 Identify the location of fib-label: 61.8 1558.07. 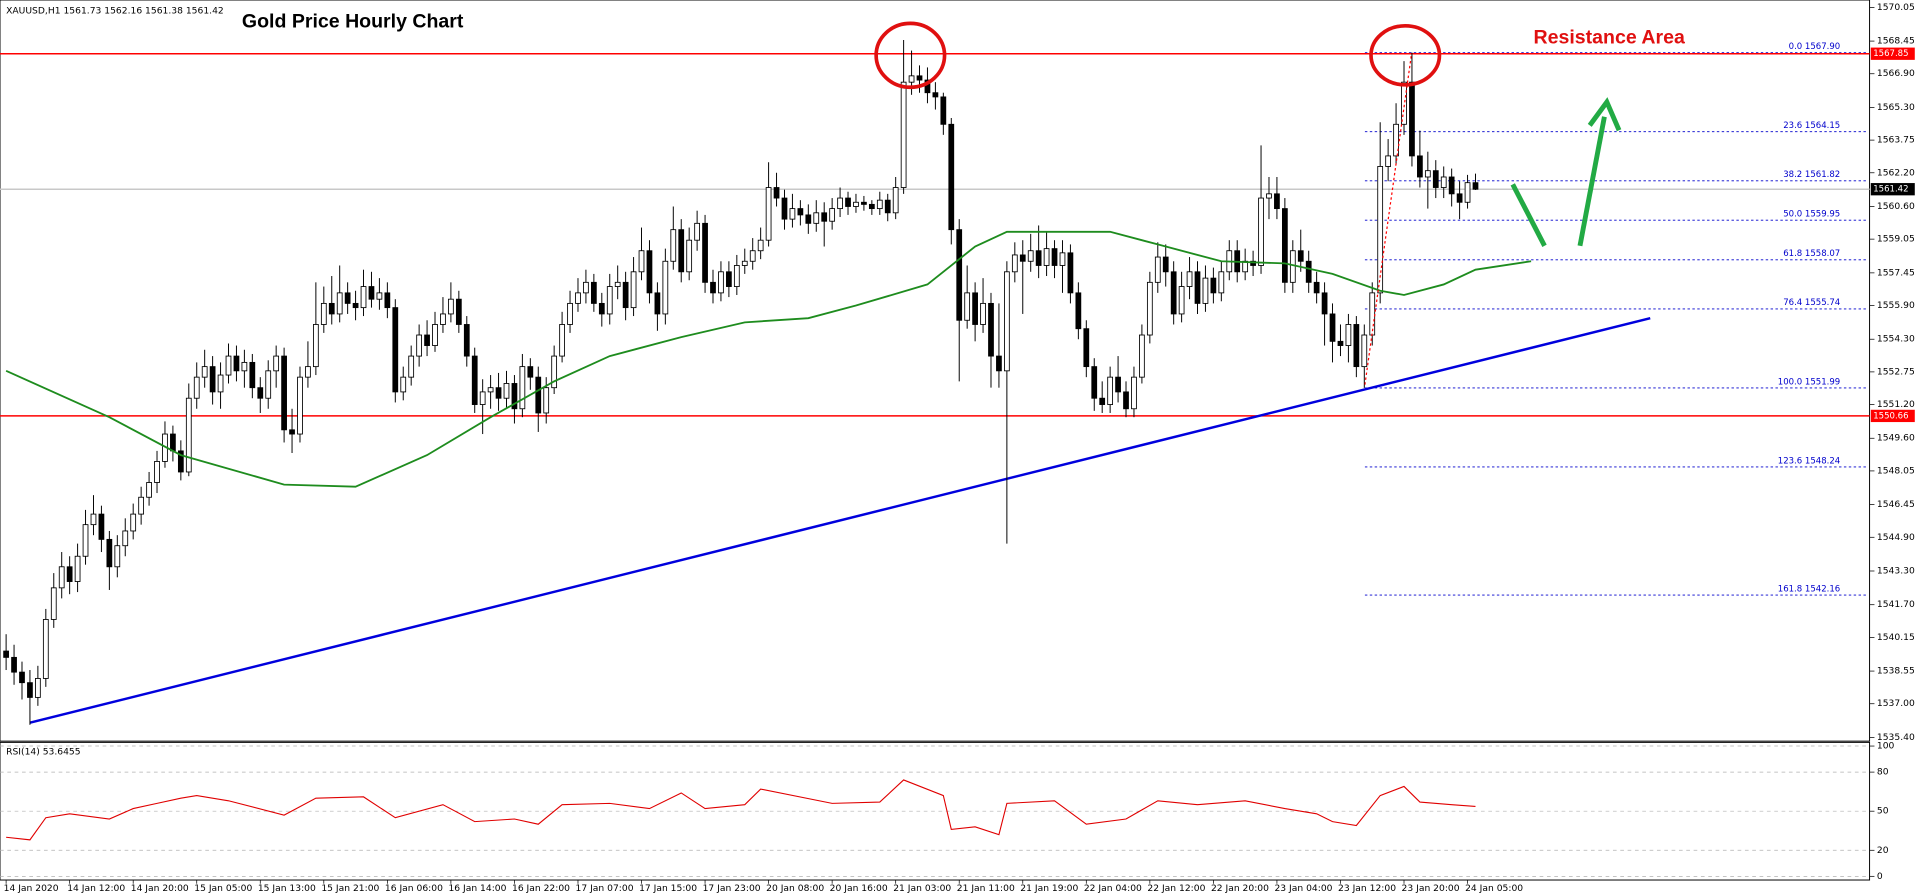
(1811, 254).